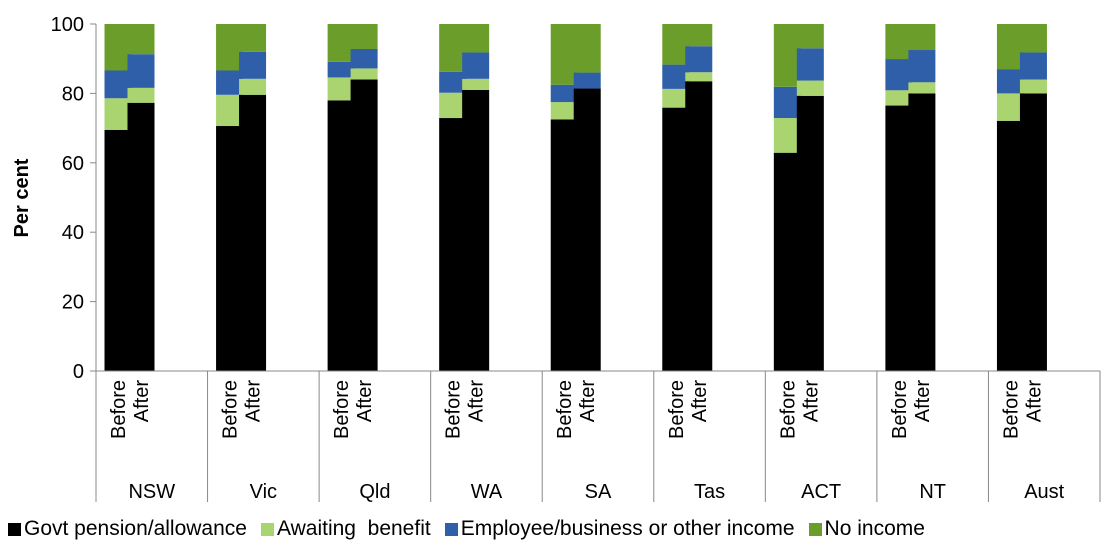 The image size is (1104, 547). What do you see at coordinates (78, 372) in the screenshot?
I see `y-tick-label: 0` at bounding box center [78, 372].